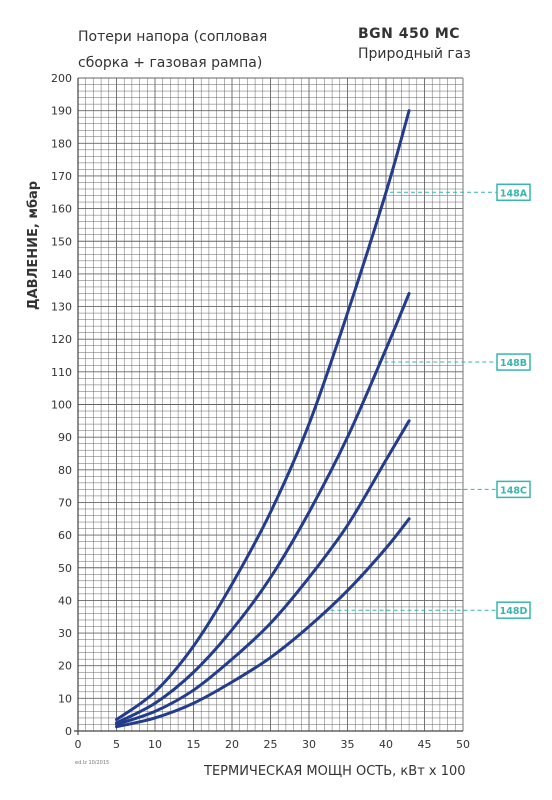  Describe the element at coordinates (335, 771) in the screenshot. I see `x-axis-label: ТЕРМИЧЕСКАЯ МОЩН ОСТЬ, кВт х 100` at that location.